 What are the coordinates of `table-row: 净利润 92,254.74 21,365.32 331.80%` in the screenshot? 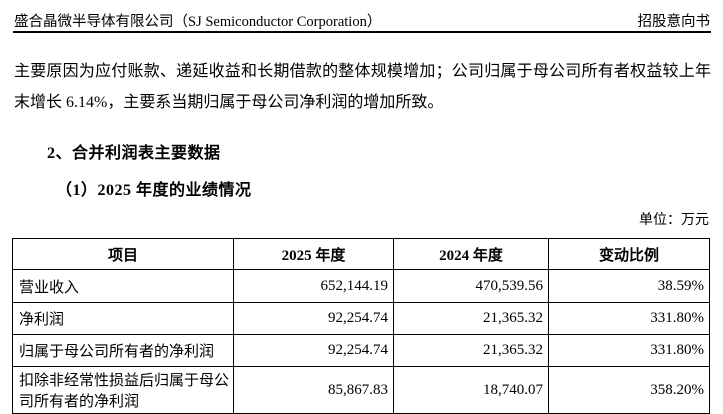 It's located at (361, 318).